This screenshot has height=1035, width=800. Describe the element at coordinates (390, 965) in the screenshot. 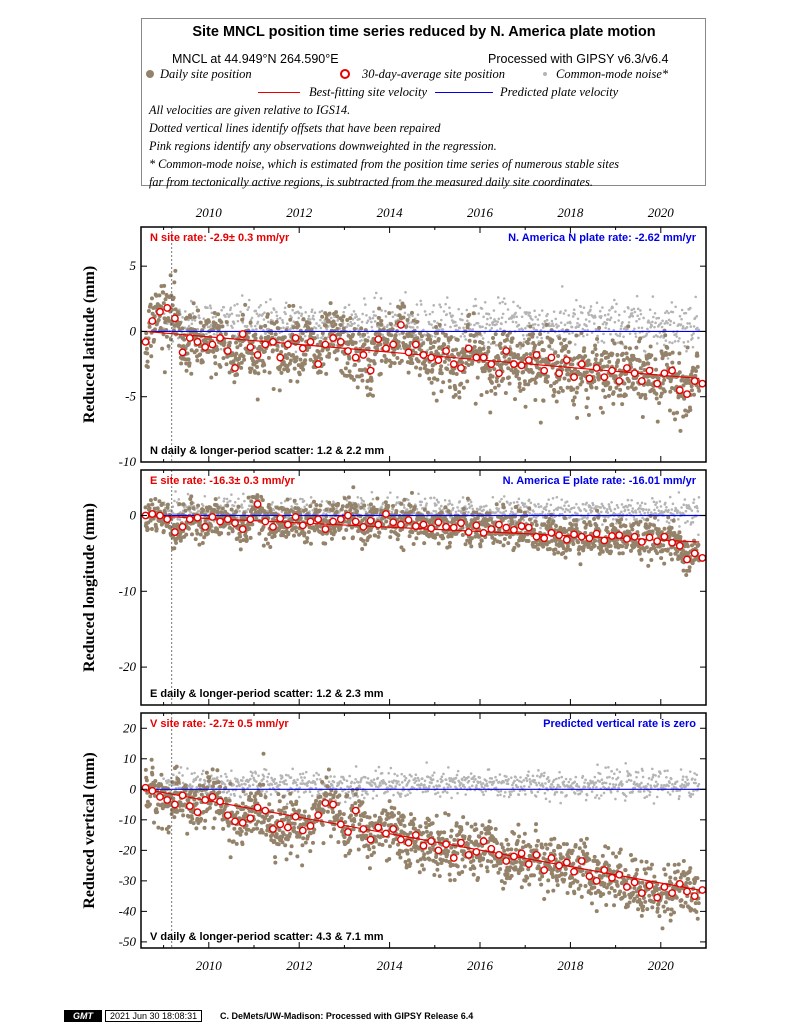

I see `x-tick-label-bottom: 2014` at that location.